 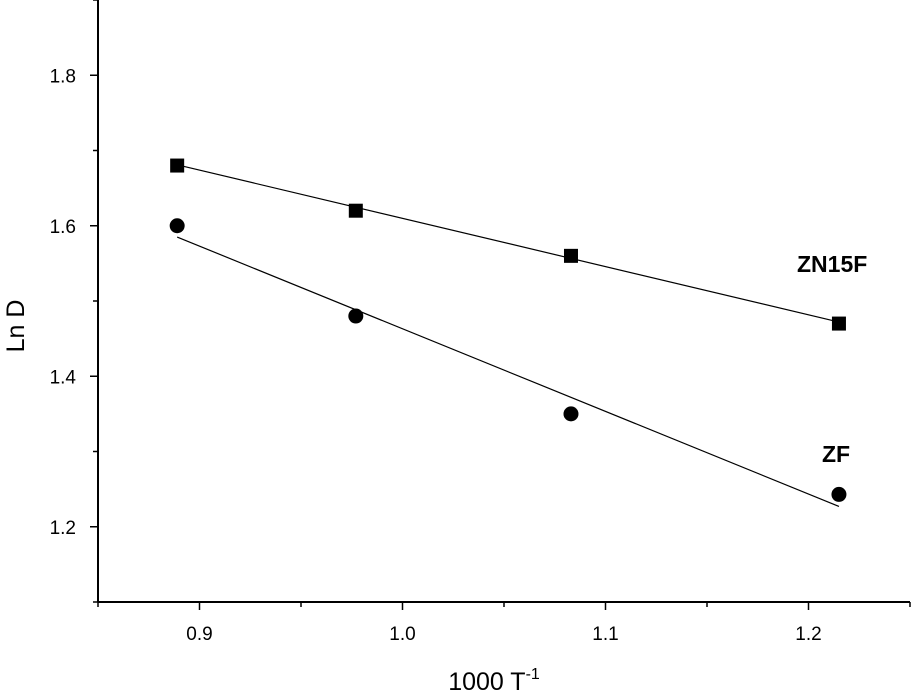 I want to click on y-ticks: 1.2 1.4 1.6 1.8, so click(x=74, y=301).